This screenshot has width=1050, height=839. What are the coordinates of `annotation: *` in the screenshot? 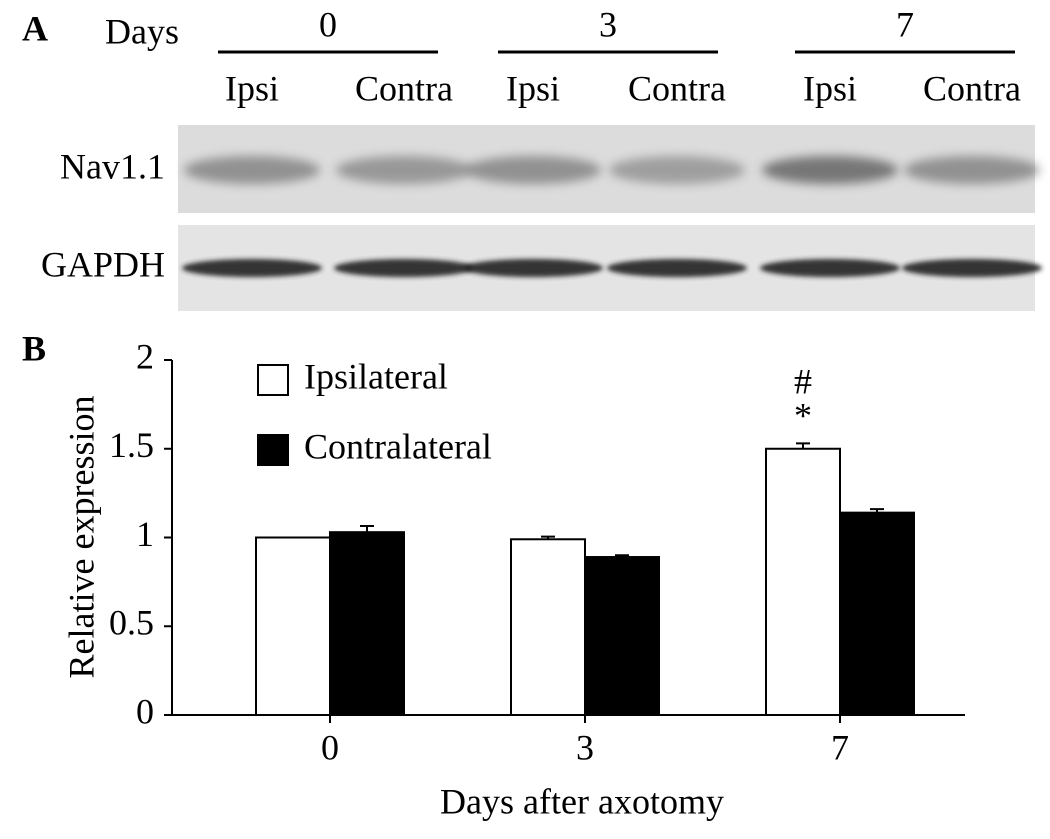 It's located at (803, 416).